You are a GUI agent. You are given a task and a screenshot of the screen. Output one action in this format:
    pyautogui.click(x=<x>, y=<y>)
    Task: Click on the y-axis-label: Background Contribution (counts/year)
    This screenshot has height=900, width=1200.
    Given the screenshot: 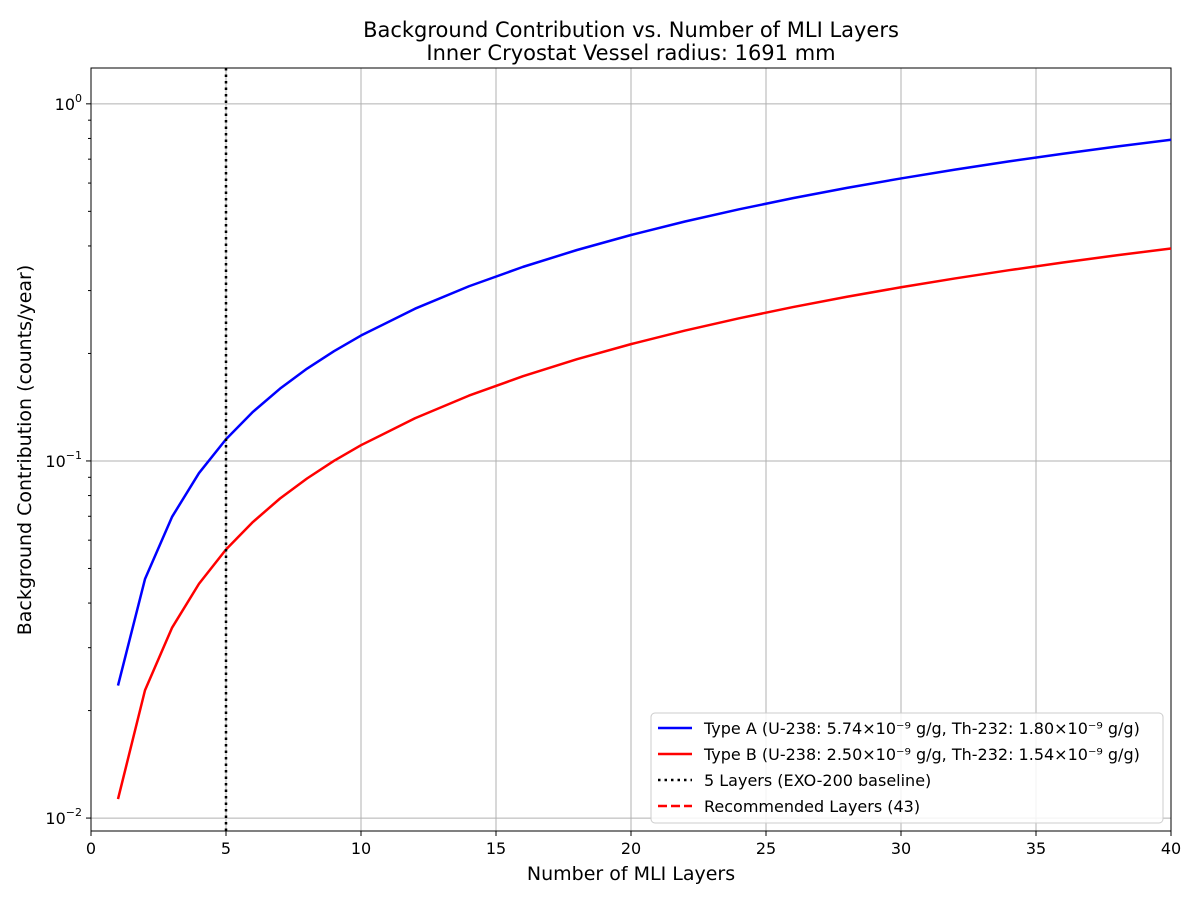 What is the action you would take?
    pyautogui.click(x=25, y=450)
    